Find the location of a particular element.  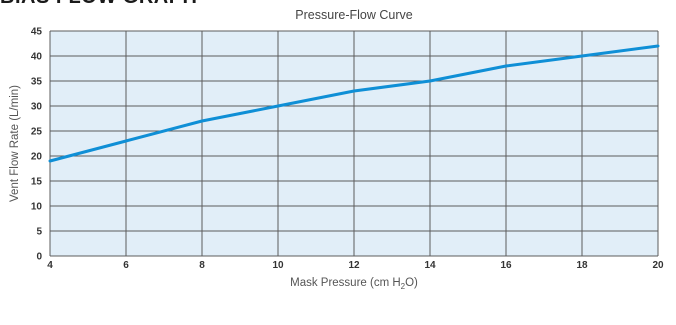

x-tick-label: 10 is located at coordinates (278, 265).